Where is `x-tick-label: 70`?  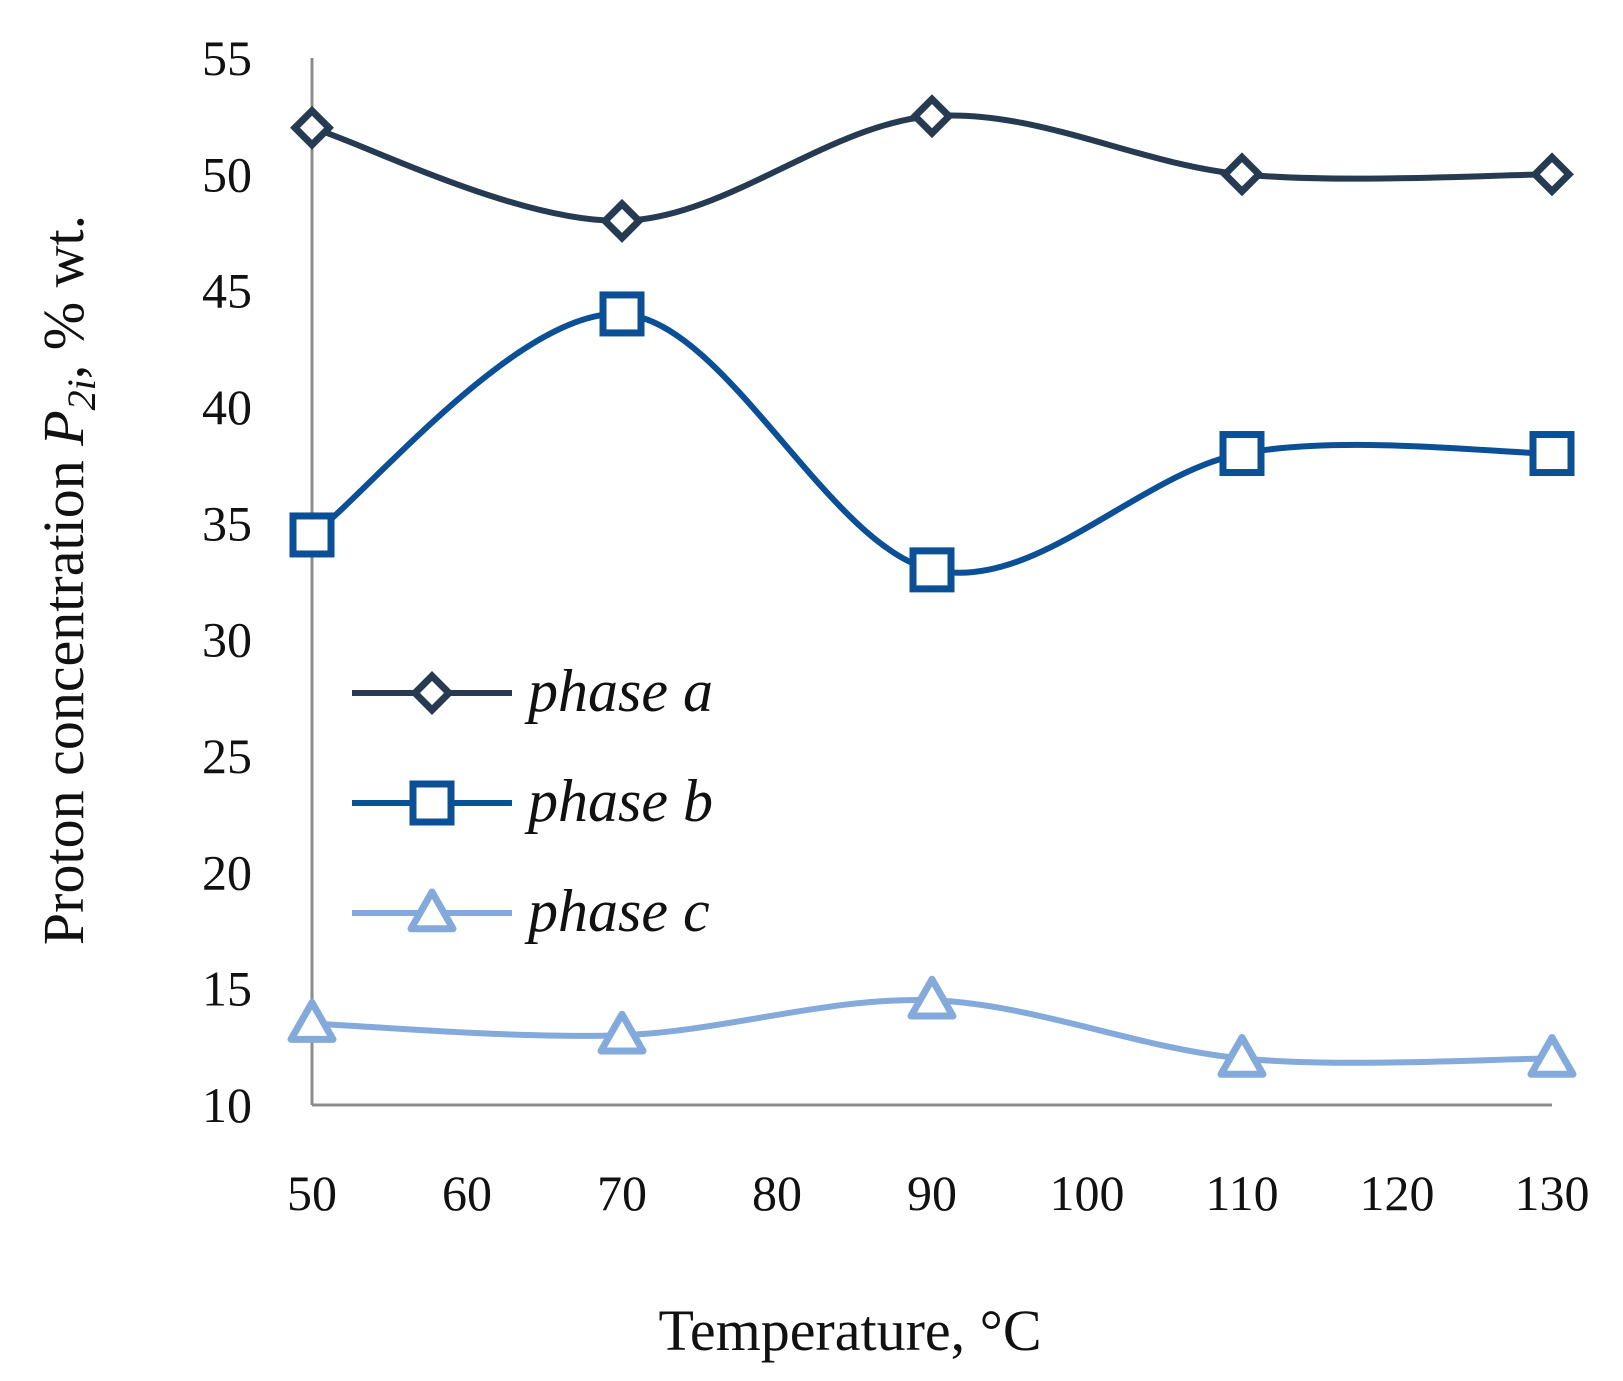 x-tick-label: 70 is located at coordinates (622, 1193).